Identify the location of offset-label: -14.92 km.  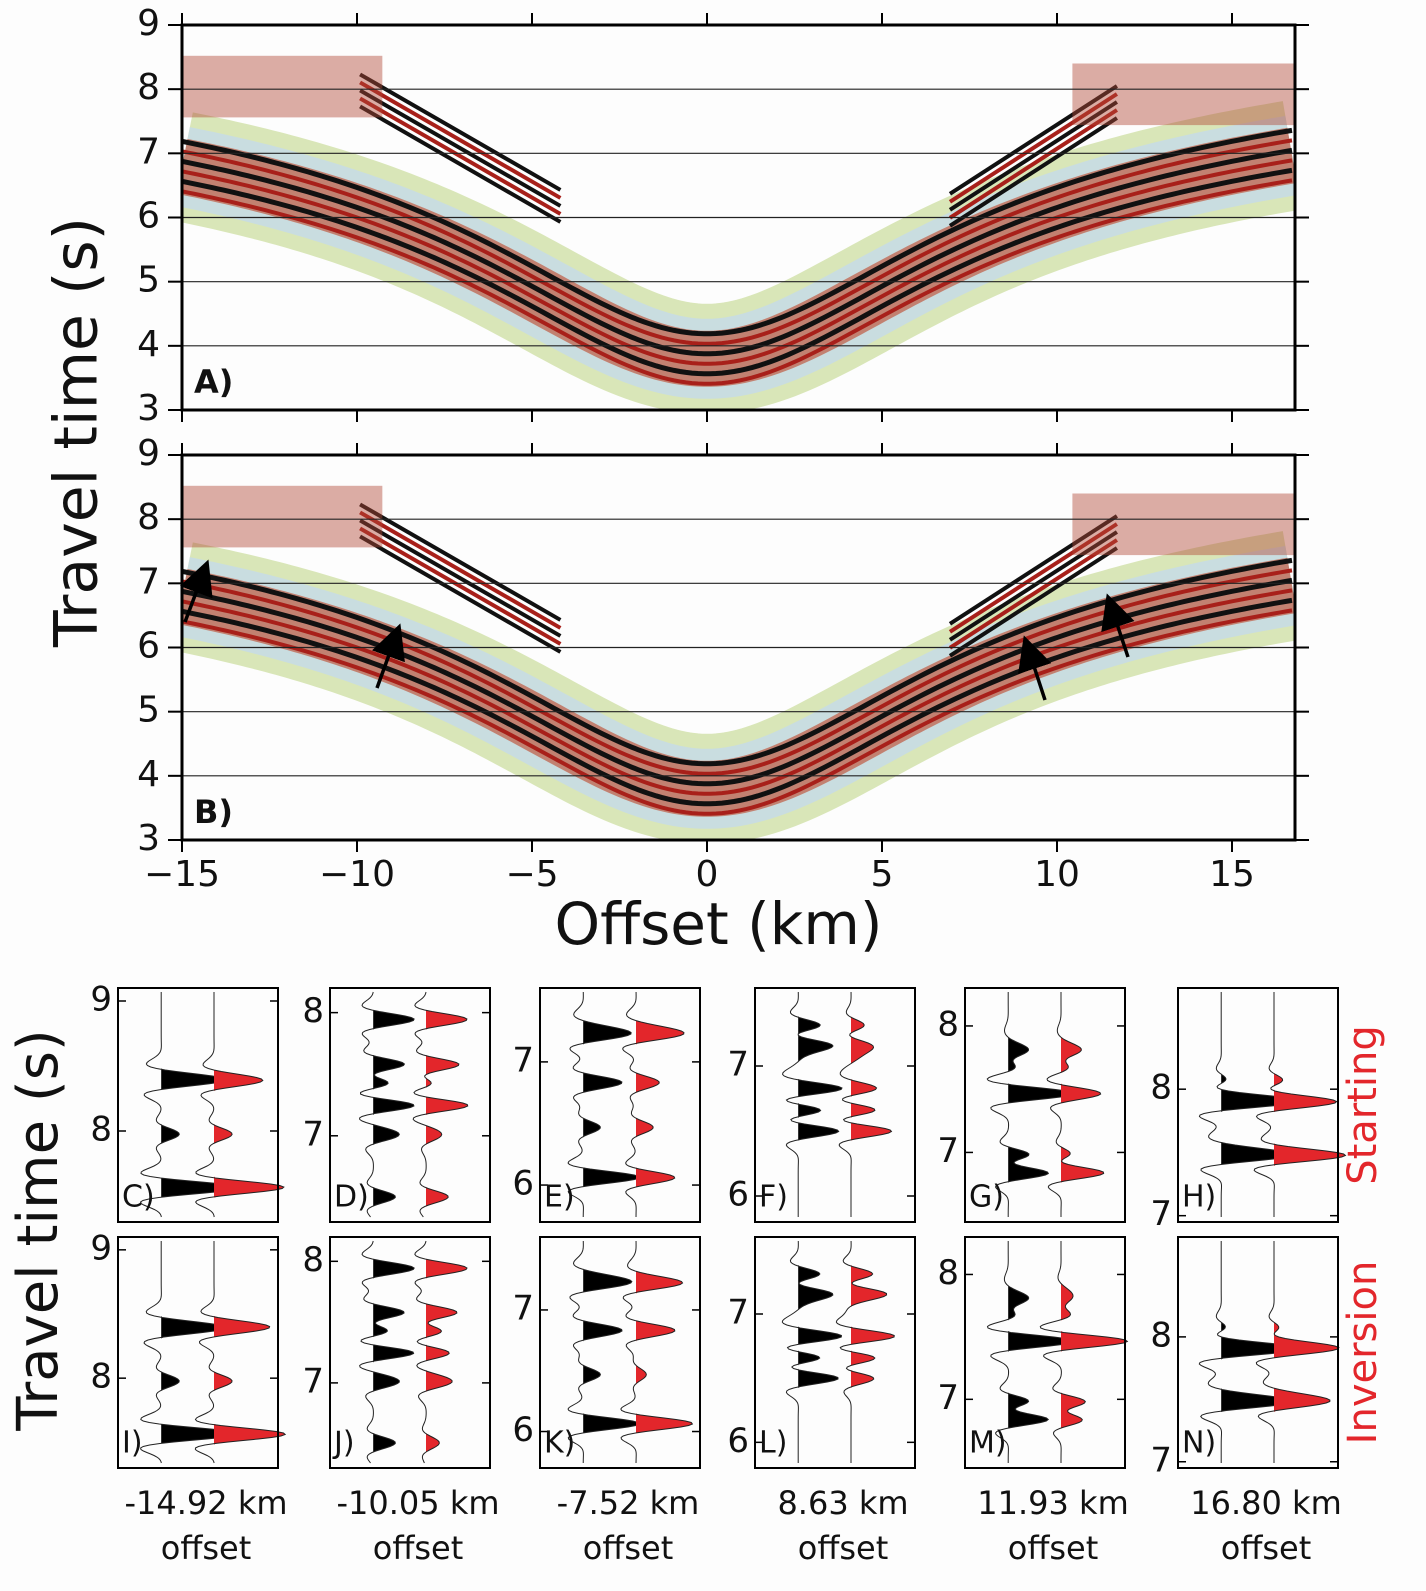
(205, 1503).